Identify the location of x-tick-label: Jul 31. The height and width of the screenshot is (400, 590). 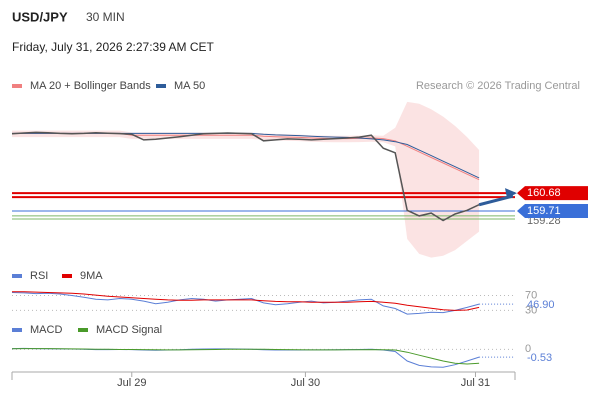
(475, 383).